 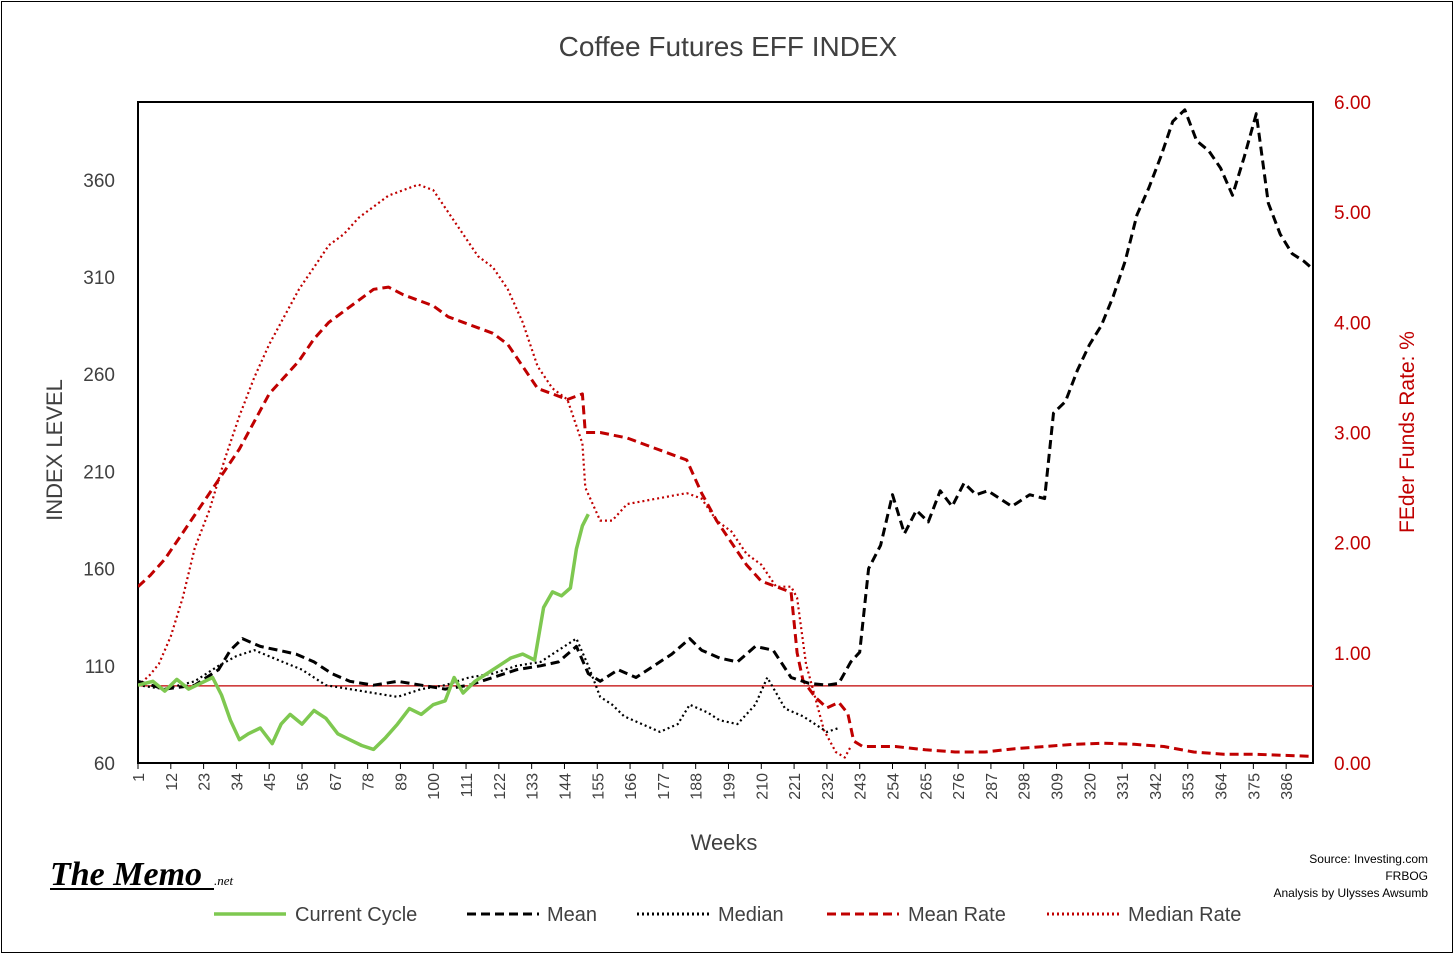 I want to click on x-tick-label-14: 155, so click(x=598, y=786).